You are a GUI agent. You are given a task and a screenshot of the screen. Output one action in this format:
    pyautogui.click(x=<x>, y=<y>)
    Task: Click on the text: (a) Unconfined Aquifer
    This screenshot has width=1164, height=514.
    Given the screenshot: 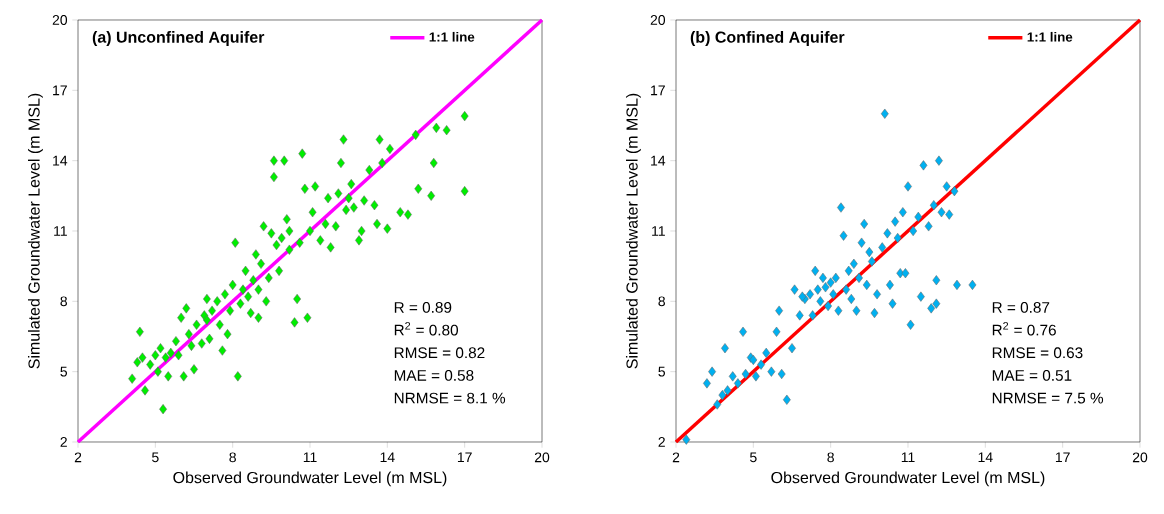 What is the action you would take?
    pyautogui.click(x=178, y=38)
    